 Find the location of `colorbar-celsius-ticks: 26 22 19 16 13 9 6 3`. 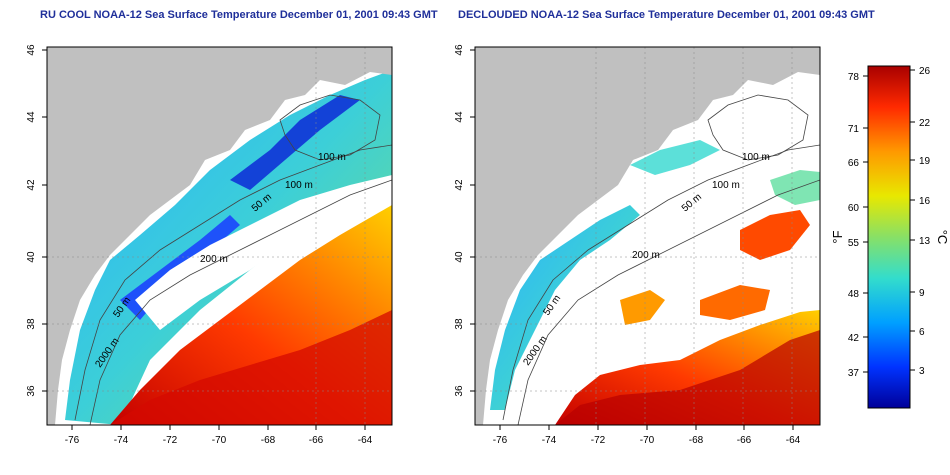

colorbar-celsius-ticks: 26 22 19 16 13 9 6 3 is located at coordinates (920, 221).